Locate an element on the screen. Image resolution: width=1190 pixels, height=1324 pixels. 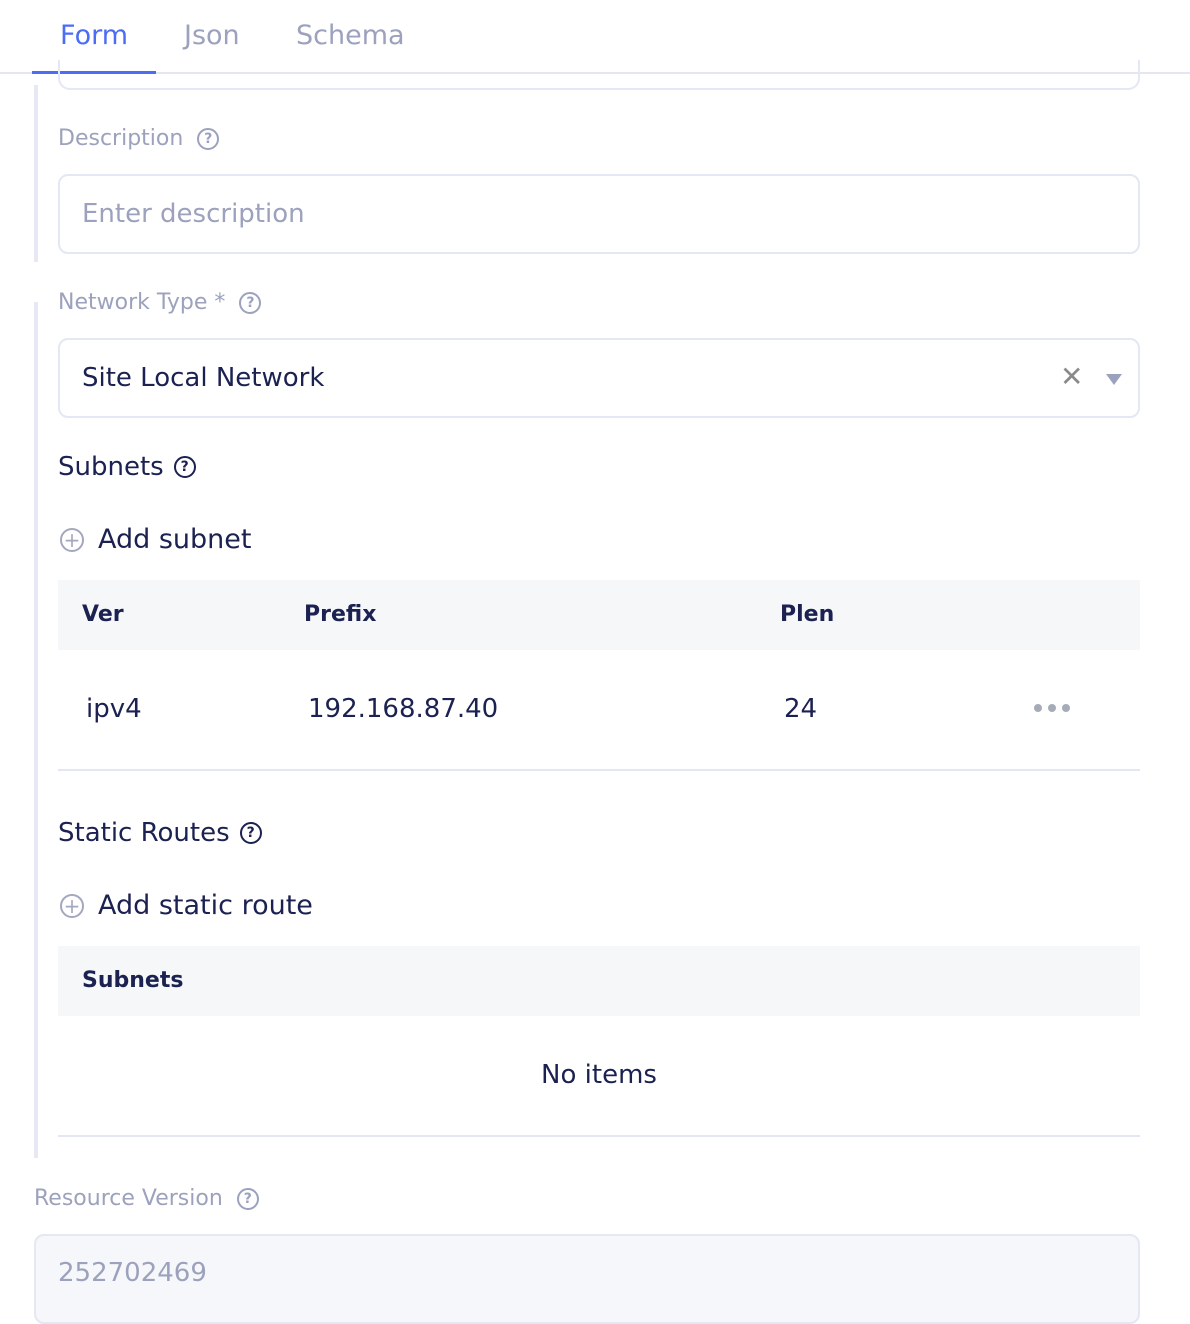
resource-version-label: Resource Version ? is located at coordinates (146, 1198).